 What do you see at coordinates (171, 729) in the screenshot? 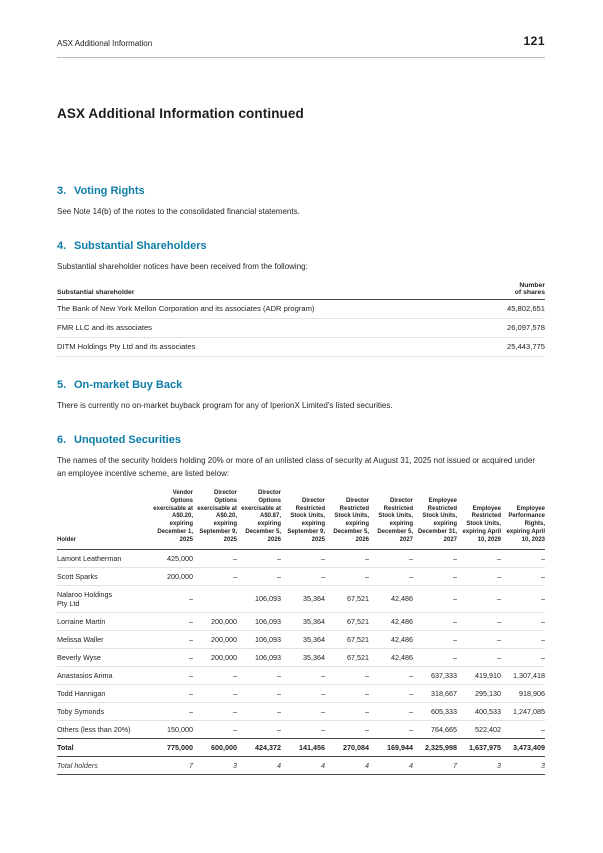
I see `cell: 150,000` at bounding box center [171, 729].